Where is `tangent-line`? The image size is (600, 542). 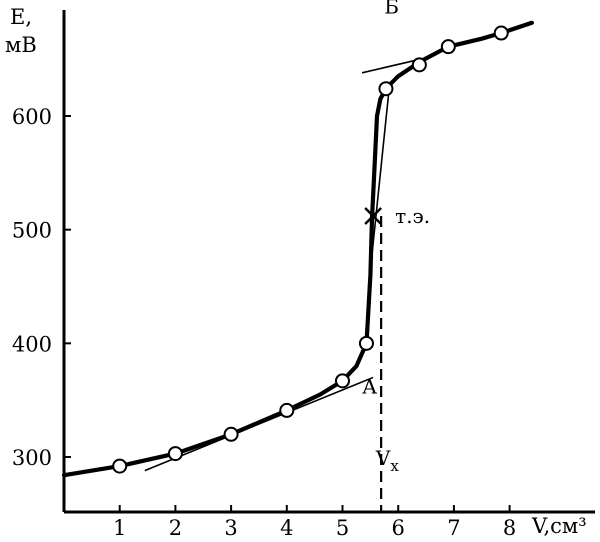 tangent-line is located at coordinates (391, 66).